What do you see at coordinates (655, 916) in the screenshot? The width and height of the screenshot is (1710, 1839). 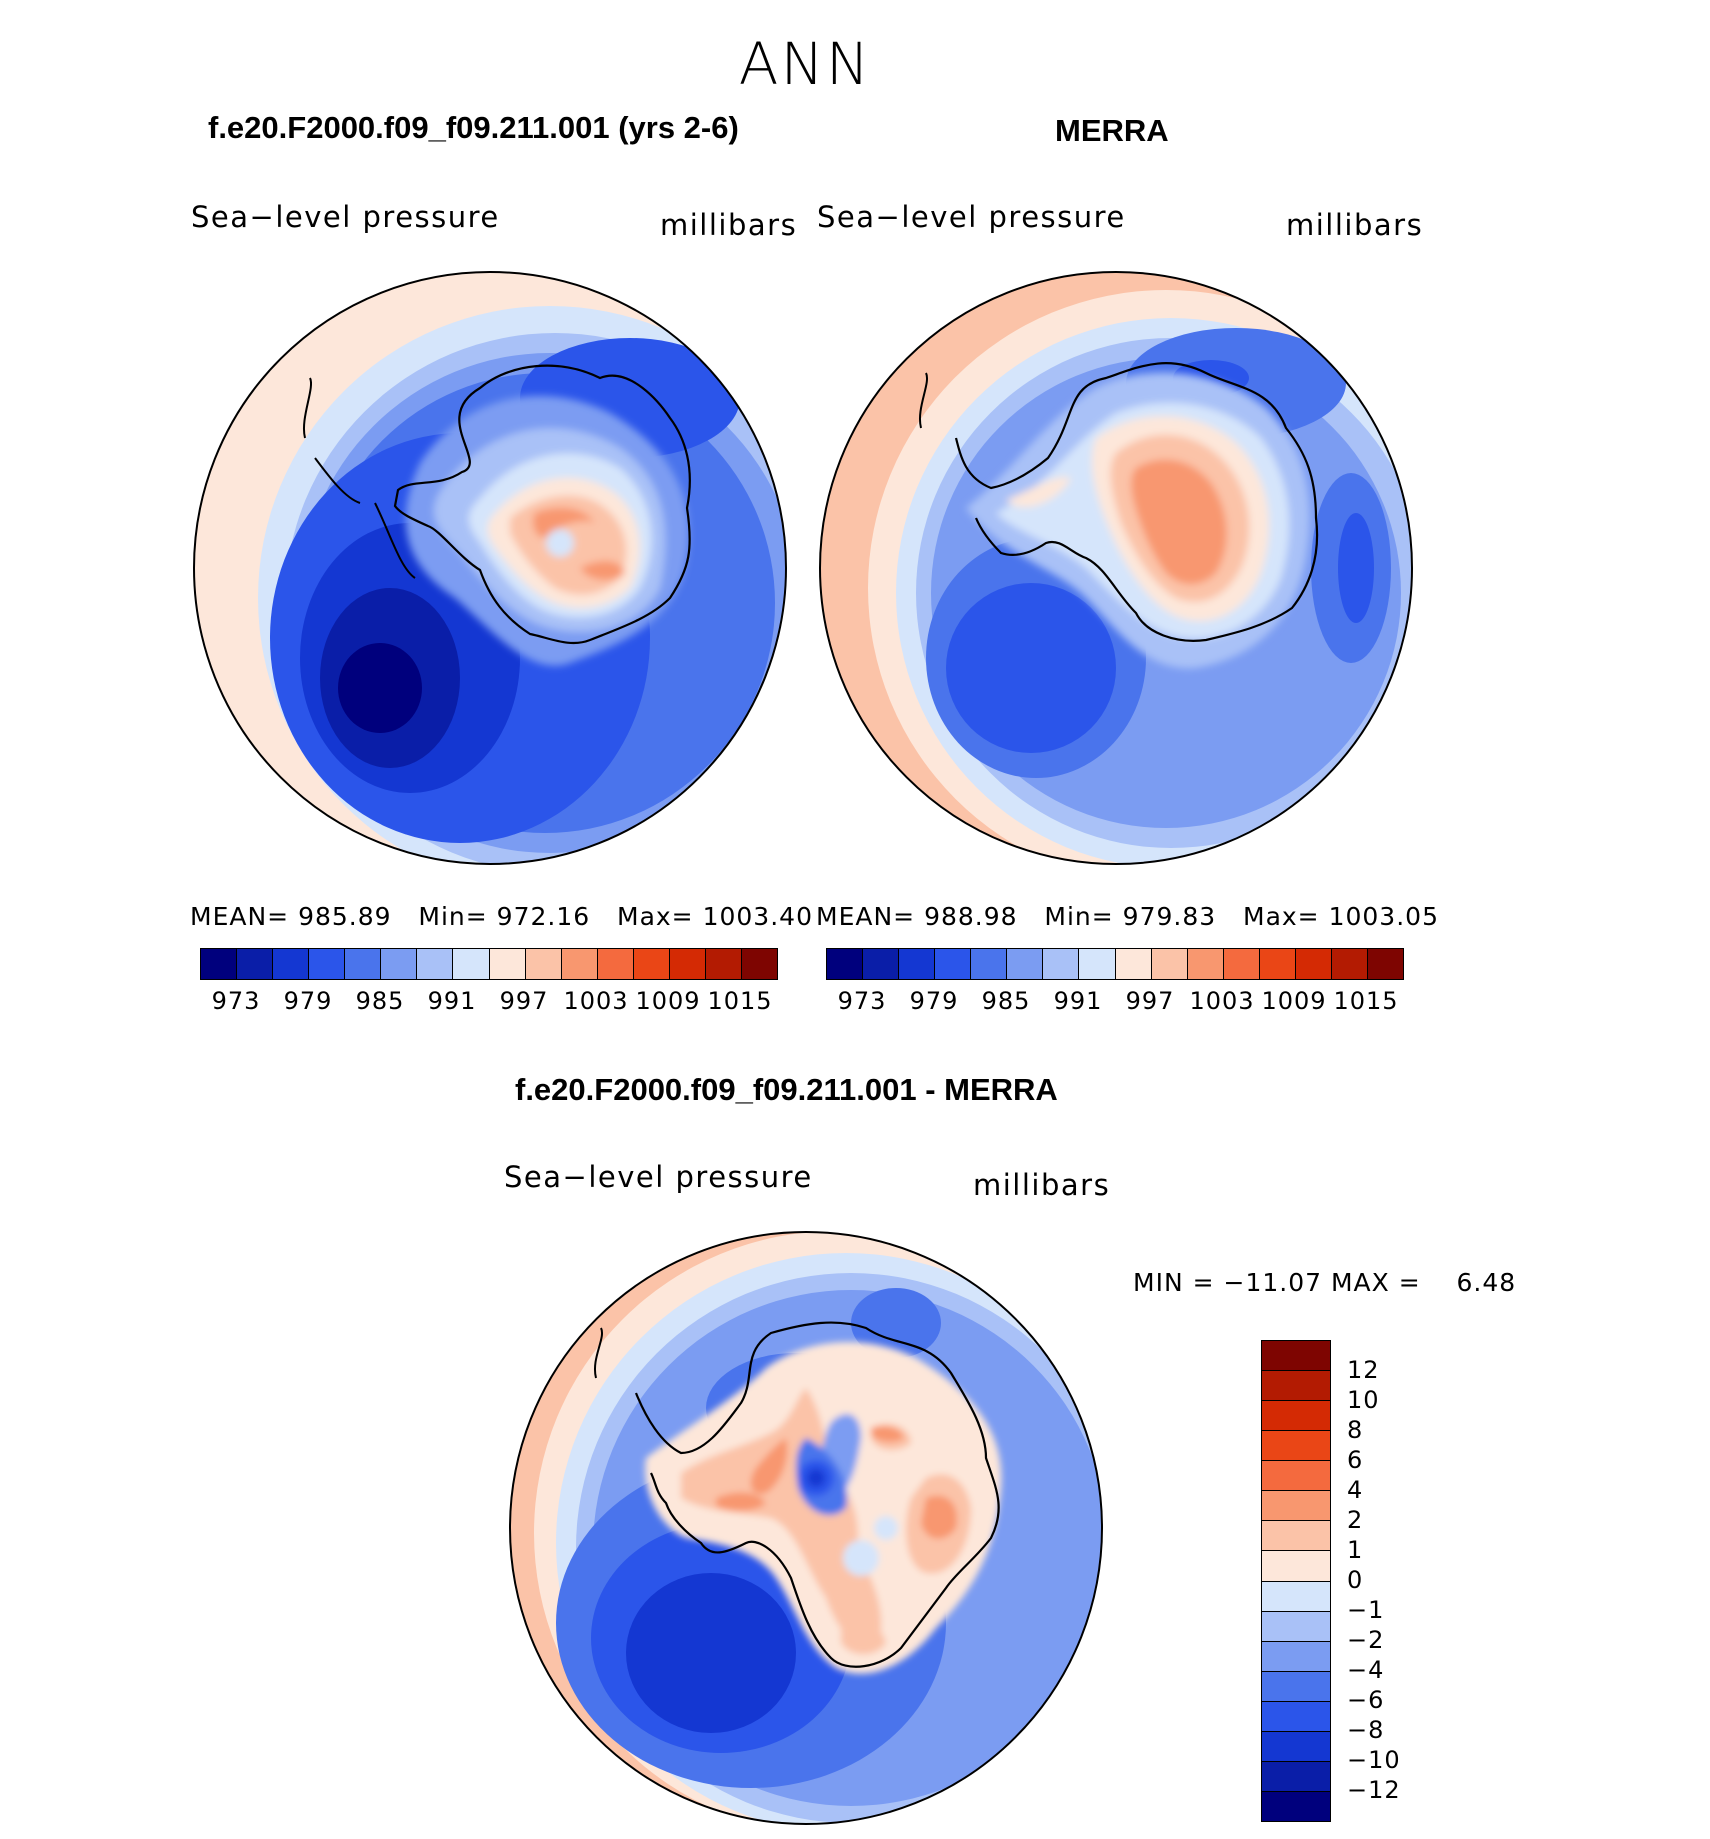 I see `panel-1-max-label: Max=` at bounding box center [655, 916].